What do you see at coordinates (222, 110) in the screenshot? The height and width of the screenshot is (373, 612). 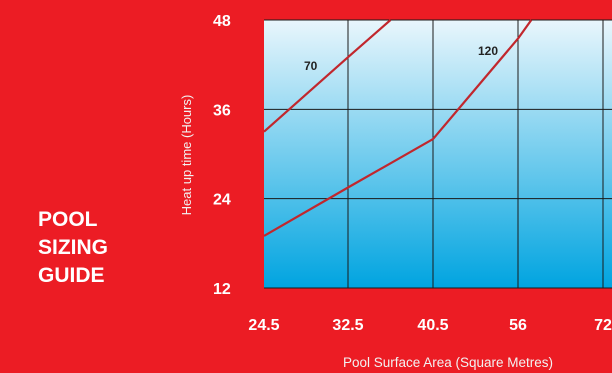 I see `y-tick-label: 36` at bounding box center [222, 110].